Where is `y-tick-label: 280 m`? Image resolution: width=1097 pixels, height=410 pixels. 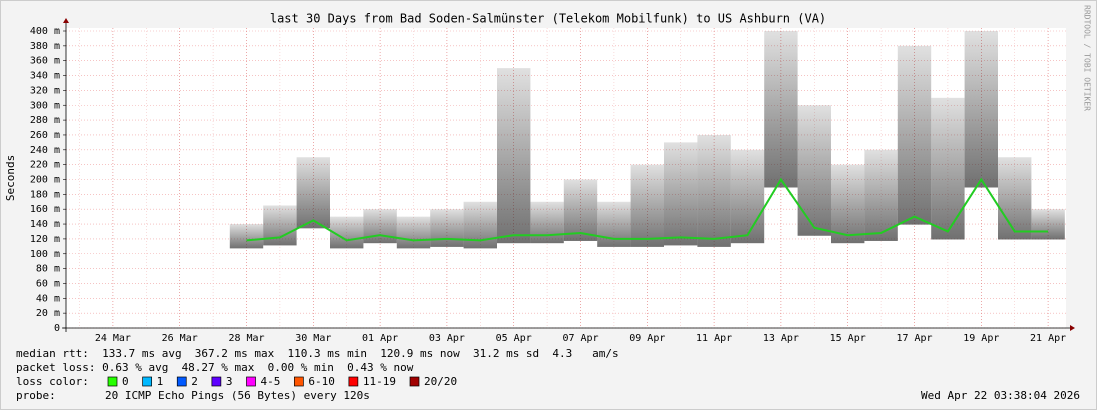
y-tick-label: 280 m is located at coordinates (45, 120).